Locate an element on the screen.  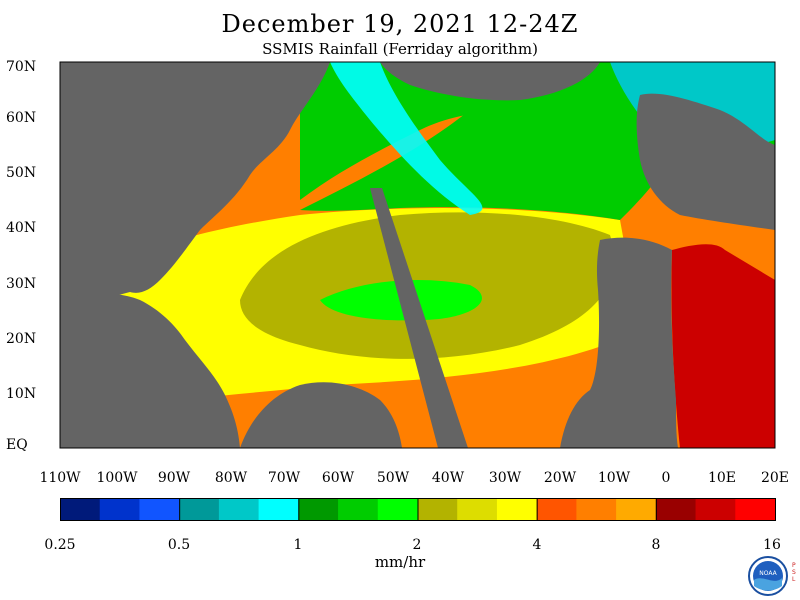
lon-label-40w: 40W is located at coordinates (448, 478).